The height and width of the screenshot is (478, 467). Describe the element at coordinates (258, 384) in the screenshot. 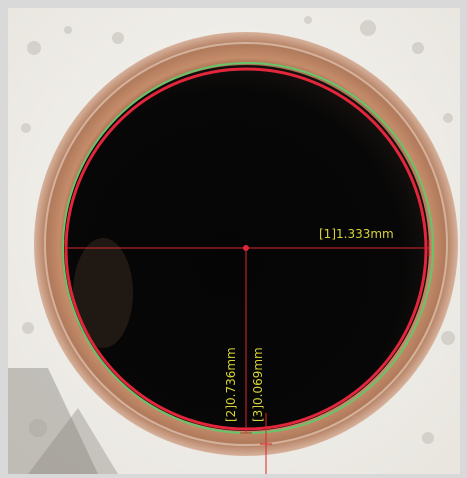

I see `measurement-label-3: [3]0.069mm` at that location.